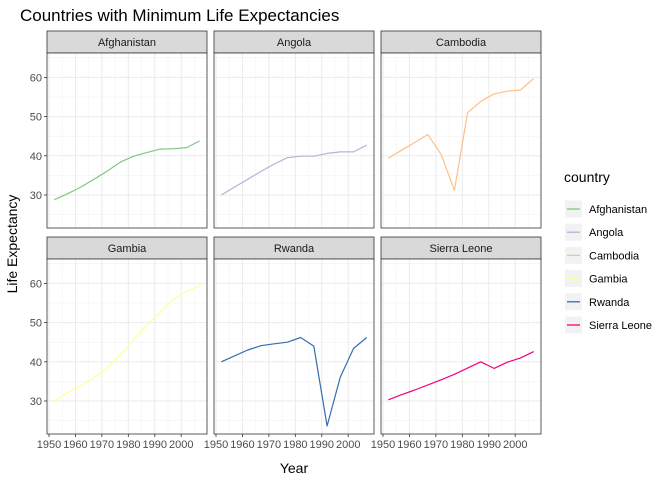 This screenshot has height=480, width=672. I want to click on series-line-afghanistan, so click(127, 170).